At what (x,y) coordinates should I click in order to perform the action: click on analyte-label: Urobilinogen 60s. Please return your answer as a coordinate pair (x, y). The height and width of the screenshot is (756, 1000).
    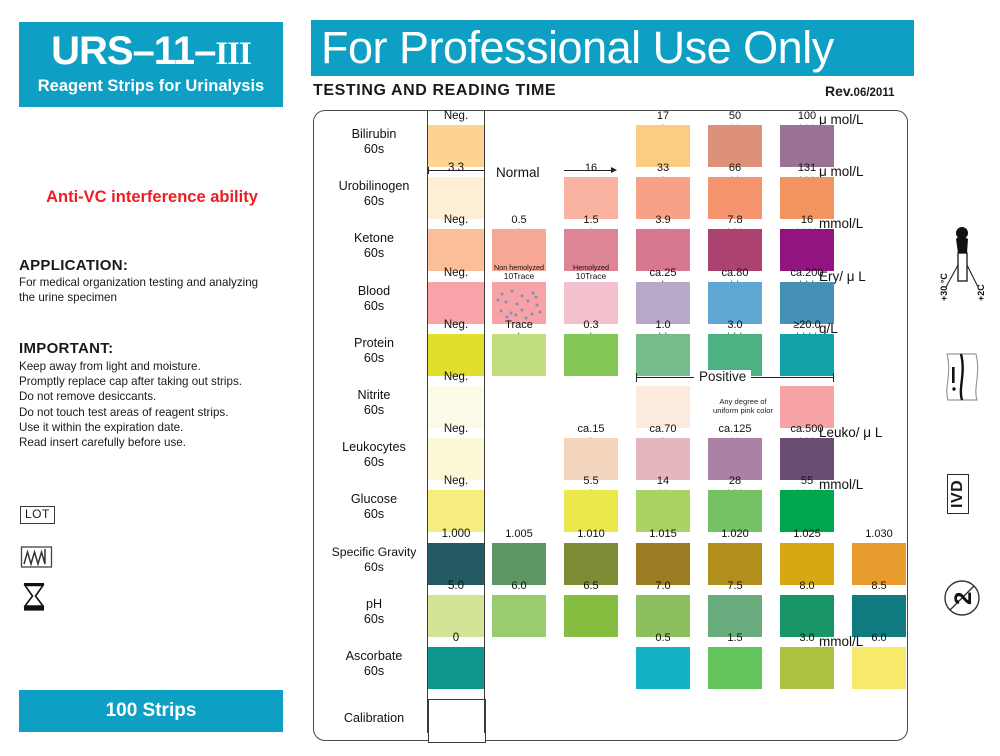
    Looking at the image, I should click on (374, 194).